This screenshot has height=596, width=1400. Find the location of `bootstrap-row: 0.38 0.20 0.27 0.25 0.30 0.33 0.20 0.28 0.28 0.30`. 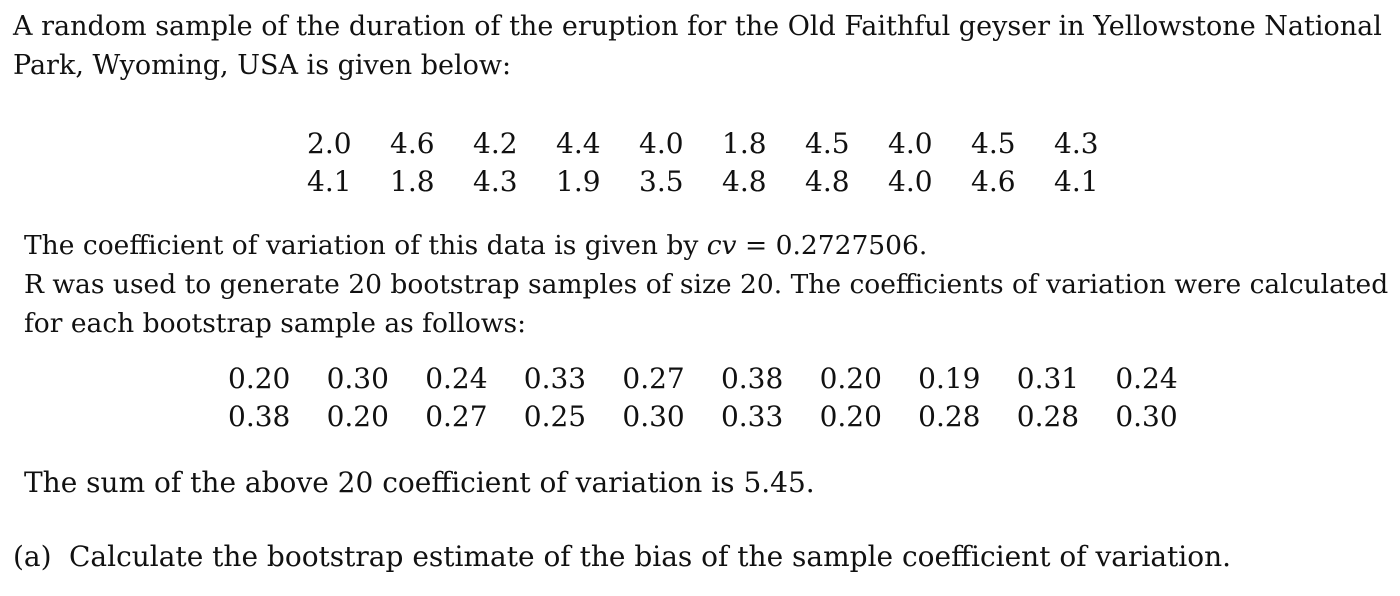

bootstrap-row: 0.38 0.20 0.27 0.25 0.30 0.33 0.20 0.28 0.28 0.30 is located at coordinates (721, 417).